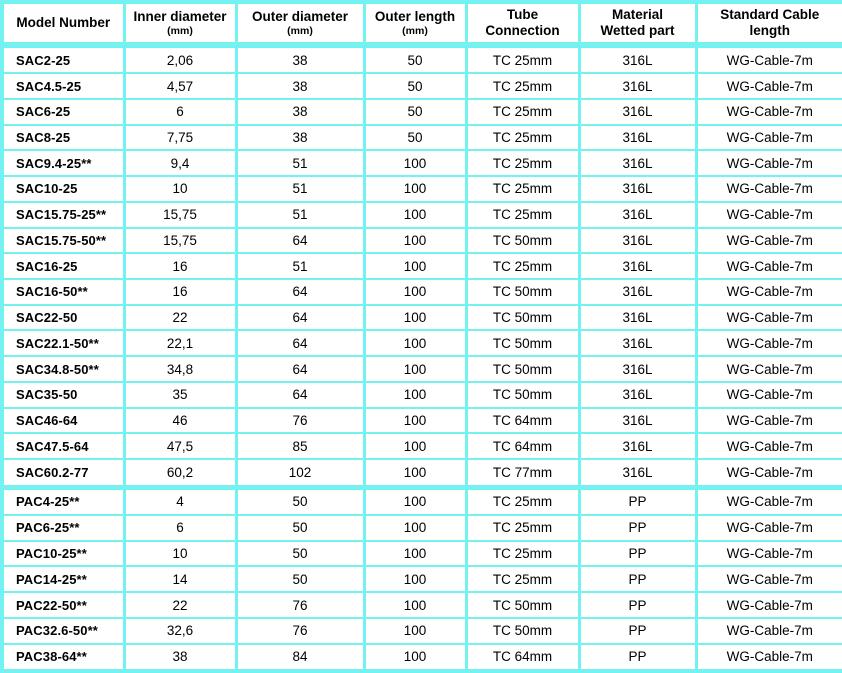 This screenshot has height=673, width=842. Describe the element at coordinates (180, 630) in the screenshot. I see `value-cell: 32,6` at that location.